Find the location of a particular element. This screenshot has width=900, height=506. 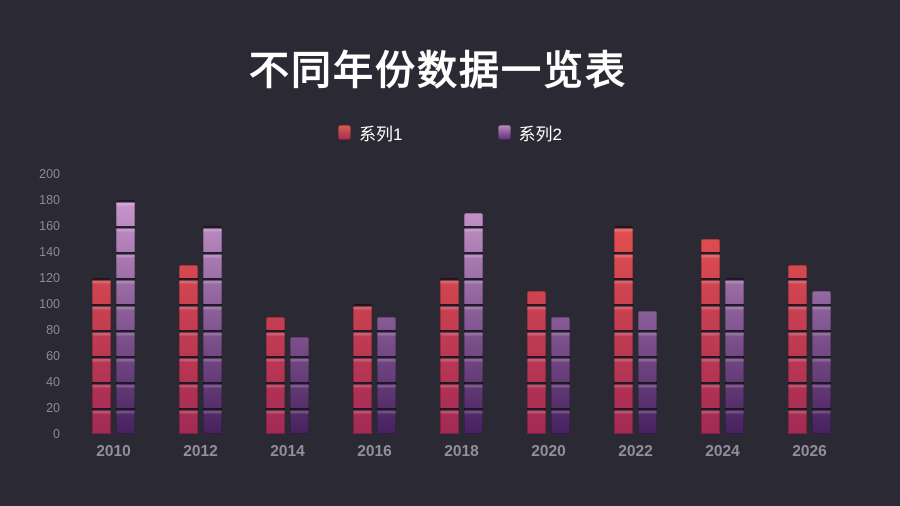

bar-series1-2010 is located at coordinates (101, 356).